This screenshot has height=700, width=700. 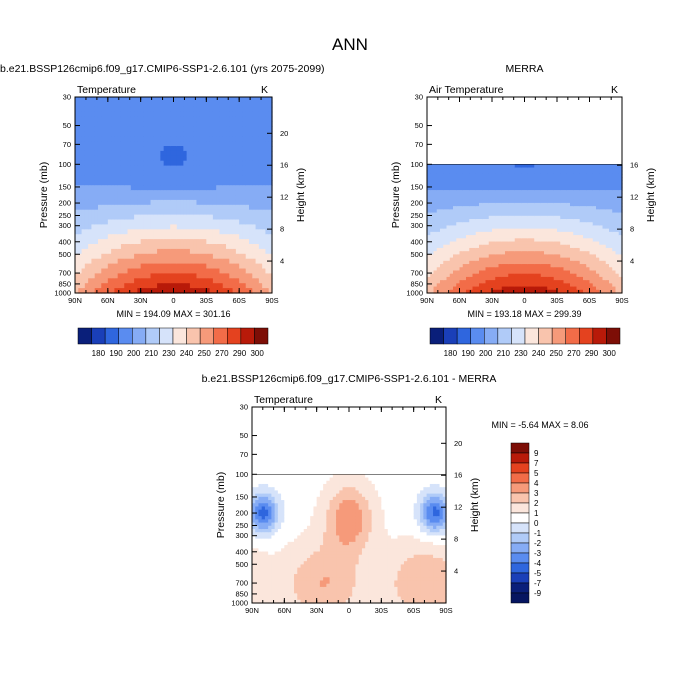 What do you see at coordinates (456, 571) in the screenshot?
I see `y2-tick-label: 4` at bounding box center [456, 571].